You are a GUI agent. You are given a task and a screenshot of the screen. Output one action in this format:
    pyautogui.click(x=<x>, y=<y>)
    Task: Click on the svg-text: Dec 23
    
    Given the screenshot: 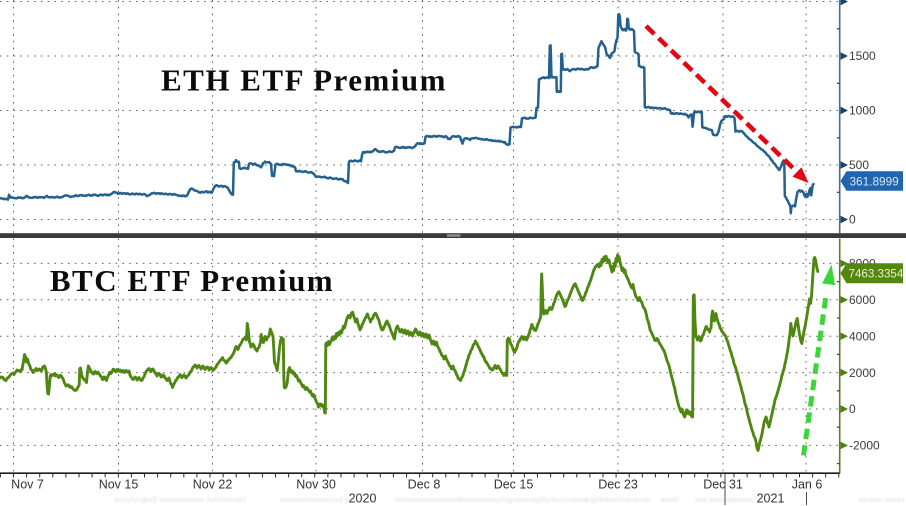 What is the action you would take?
    pyautogui.click(x=618, y=485)
    